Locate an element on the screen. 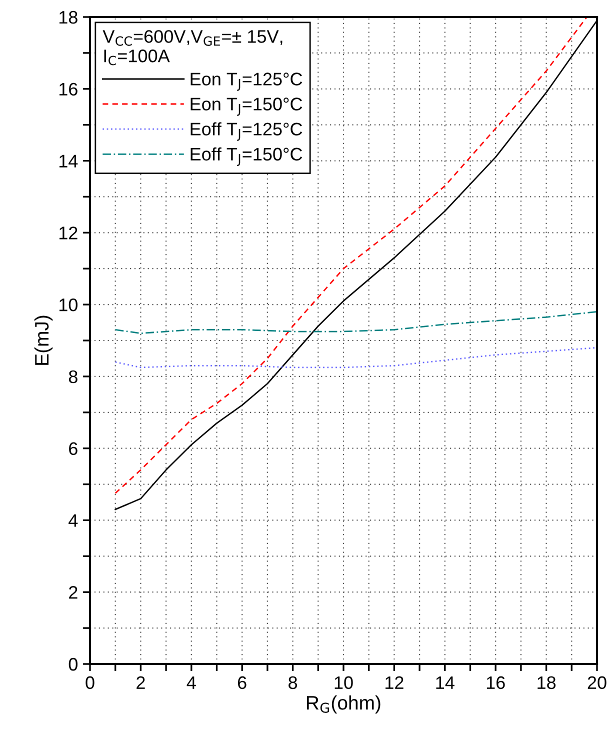 This screenshot has width=610, height=732. legend-label: Eoff T$_{J}$=125°C is located at coordinates (246, 131).